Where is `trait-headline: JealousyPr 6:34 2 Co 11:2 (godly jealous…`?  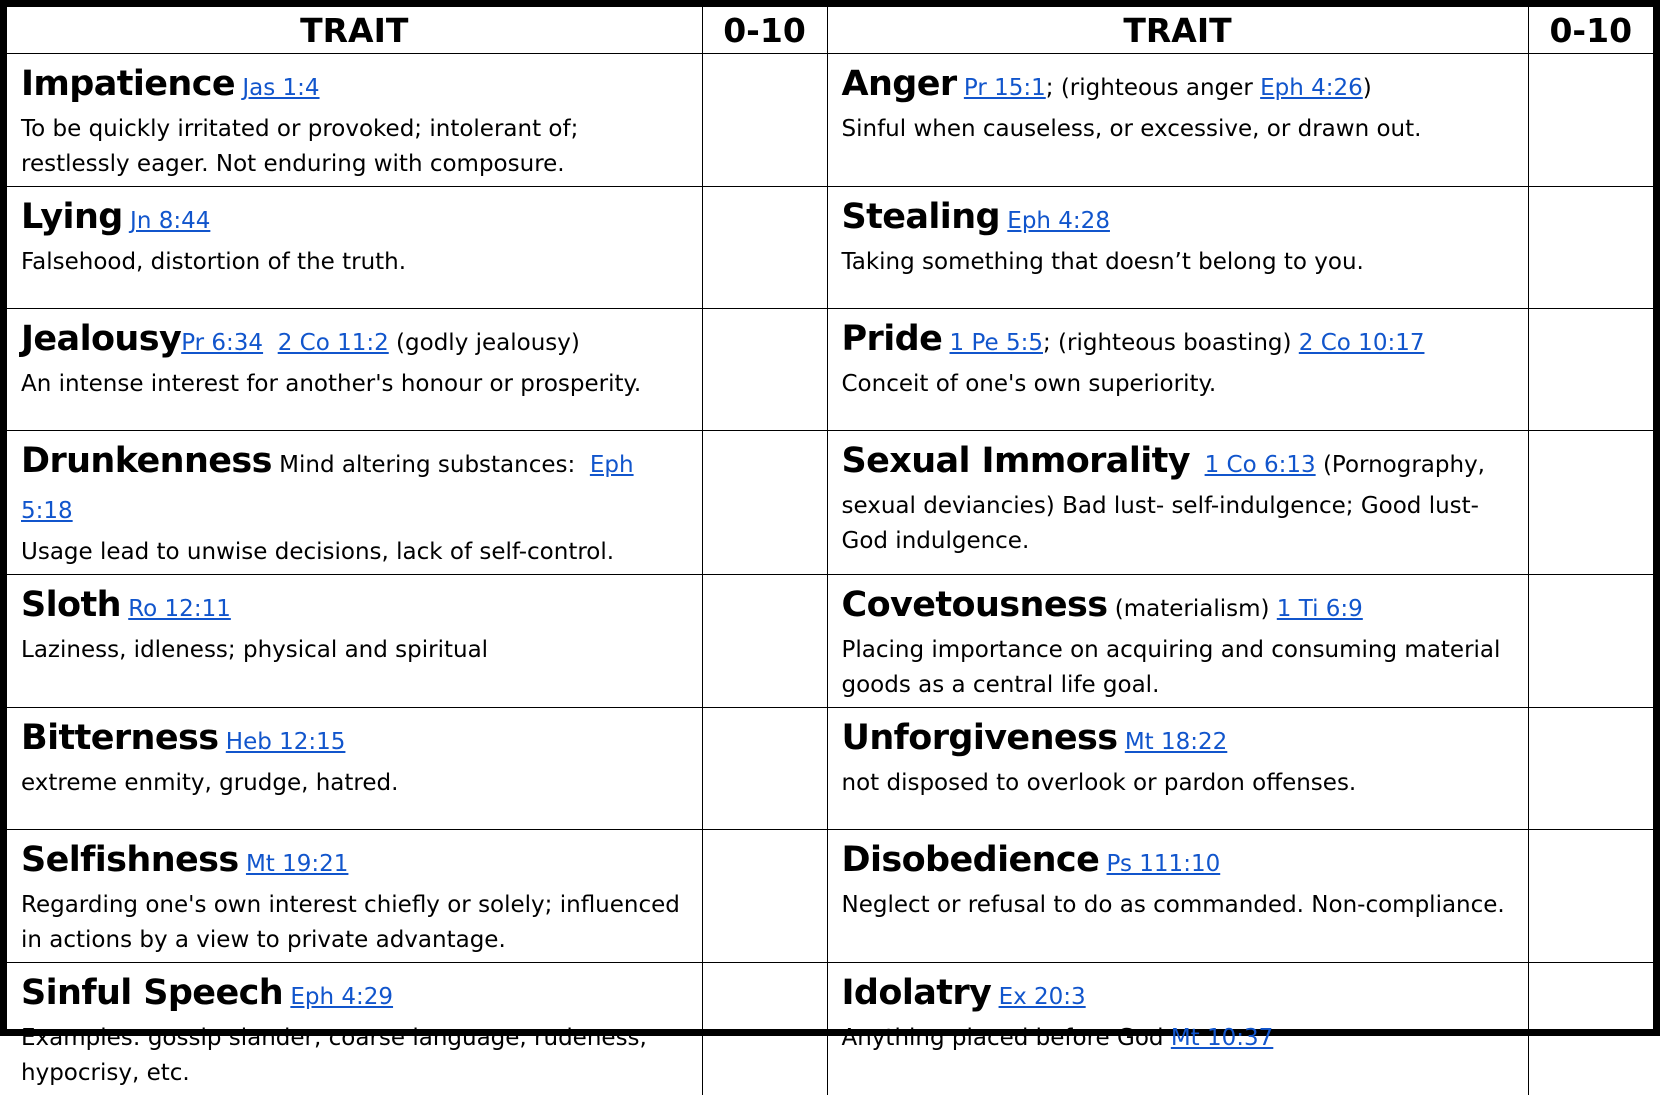
trait-headline: JealousyPr 6:34 2 Co 11:2 (godly jealous… is located at coordinates (354, 342).